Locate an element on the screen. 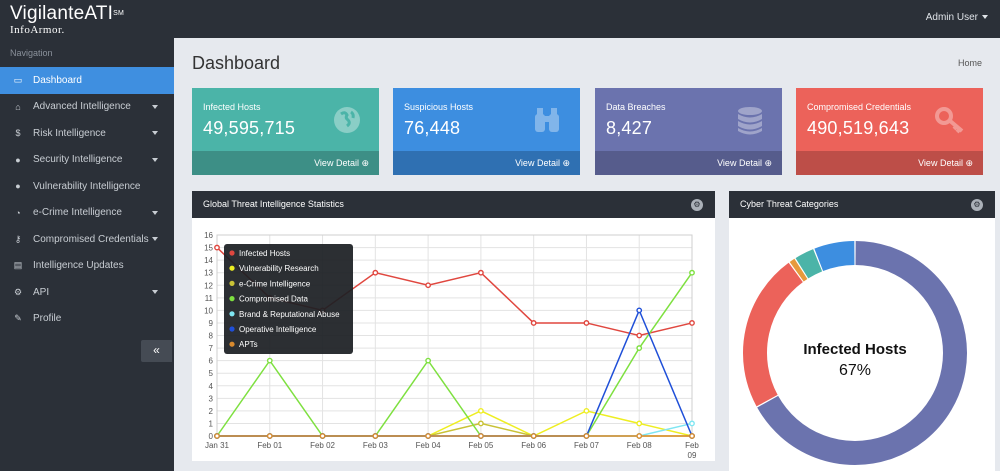 The height and width of the screenshot is (471, 1000). dollar-icon: $ is located at coordinates (18, 133).